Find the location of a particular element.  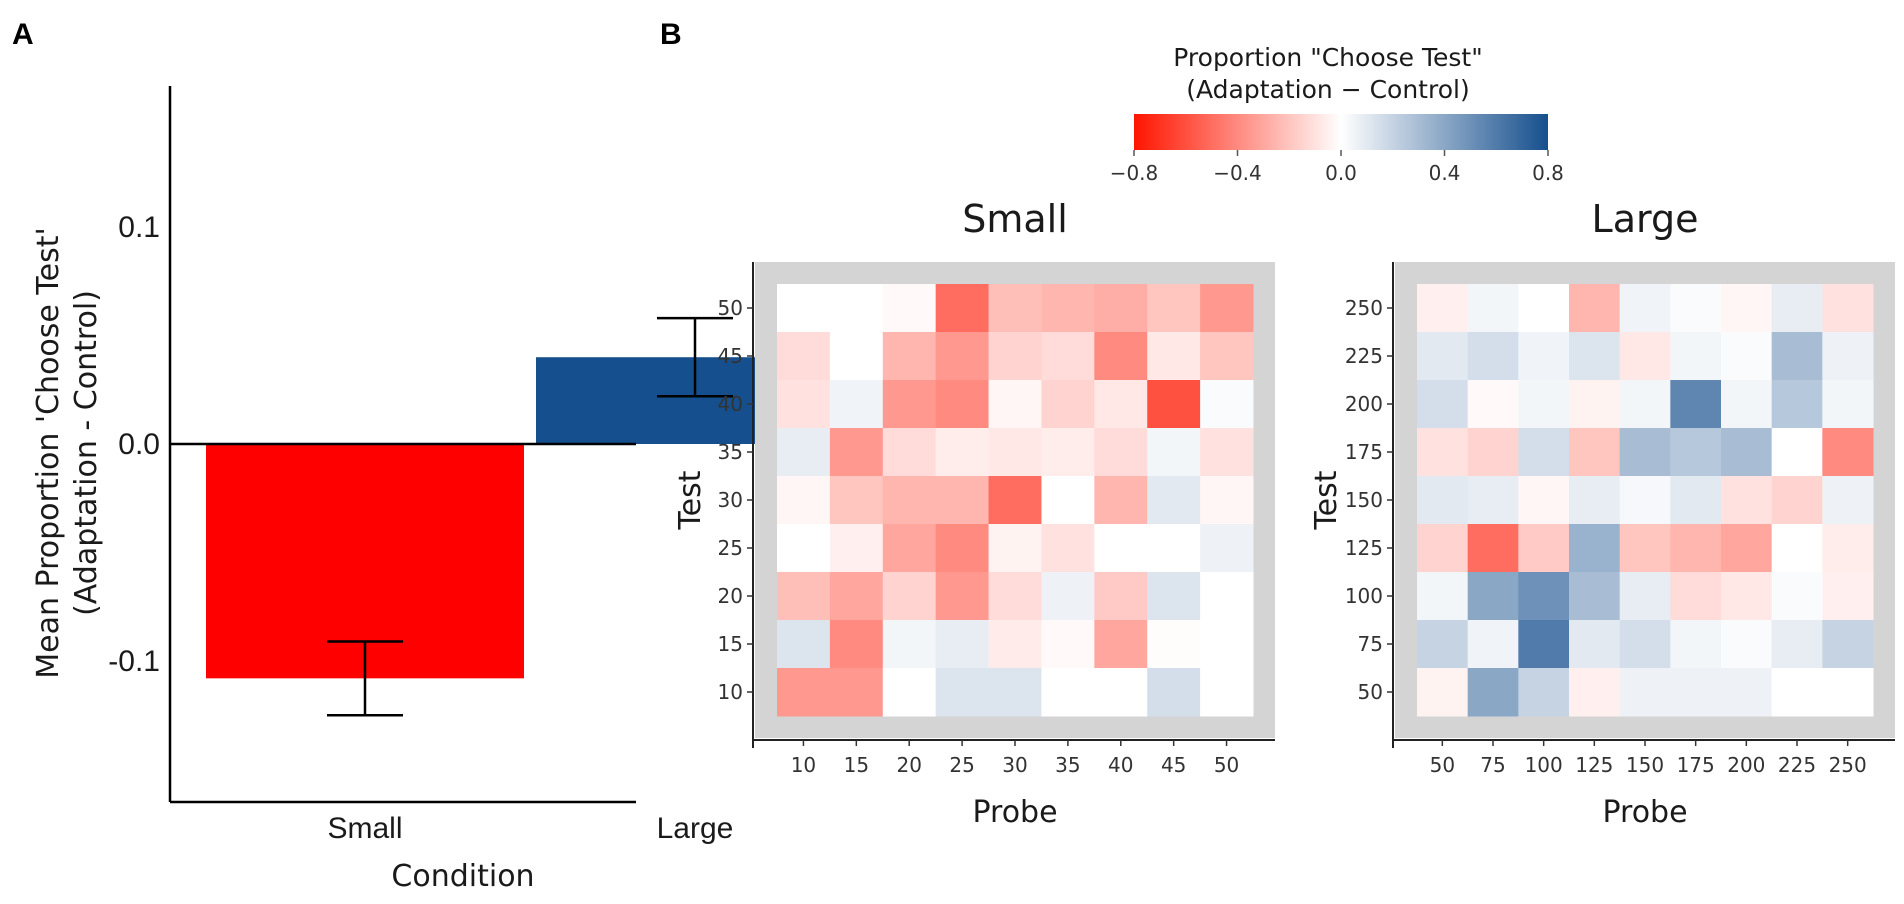

x-tick-label: 225 is located at coordinates (1797, 765).